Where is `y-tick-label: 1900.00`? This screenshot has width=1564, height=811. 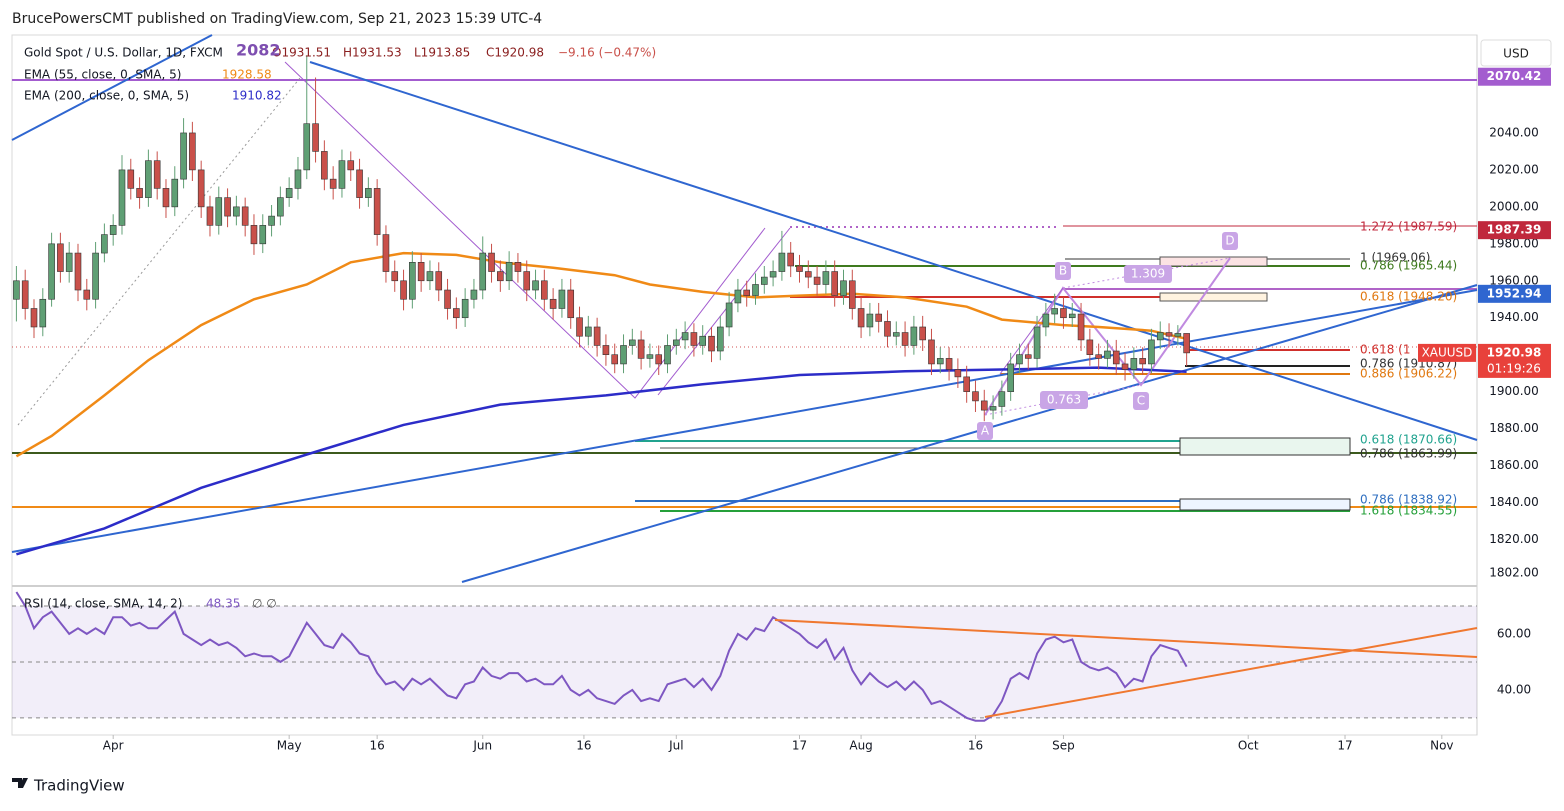 y-tick-label: 1900.00 is located at coordinates (1514, 391).